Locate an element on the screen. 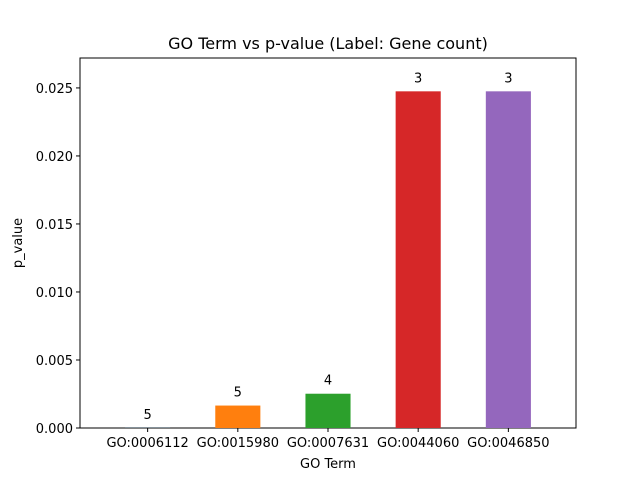 This screenshot has height=480, width=640. x-tick-label: GO:0015980 is located at coordinates (238, 443).